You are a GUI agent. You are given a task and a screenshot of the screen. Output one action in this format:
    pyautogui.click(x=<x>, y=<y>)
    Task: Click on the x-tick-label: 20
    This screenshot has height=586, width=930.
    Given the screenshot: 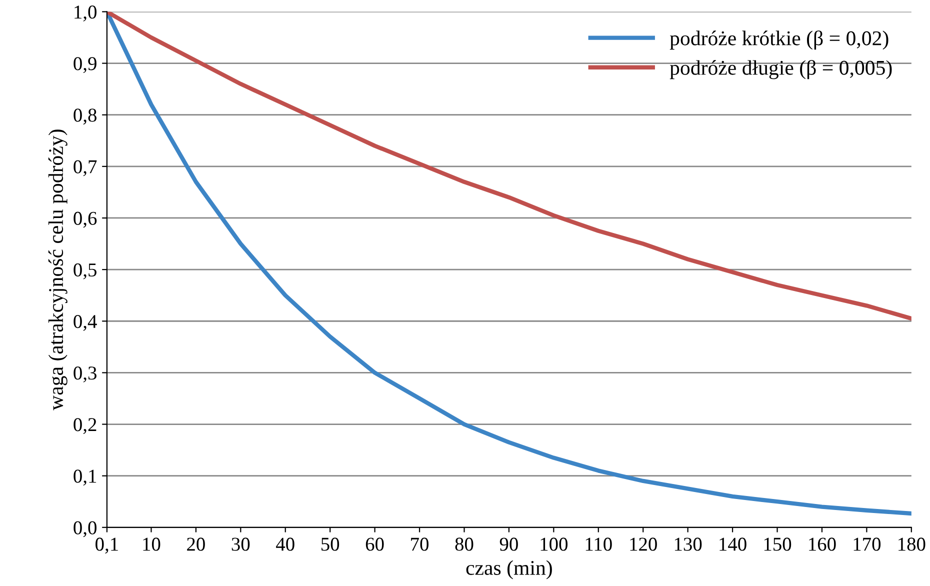 What is the action you would take?
    pyautogui.click(x=196, y=544)
    